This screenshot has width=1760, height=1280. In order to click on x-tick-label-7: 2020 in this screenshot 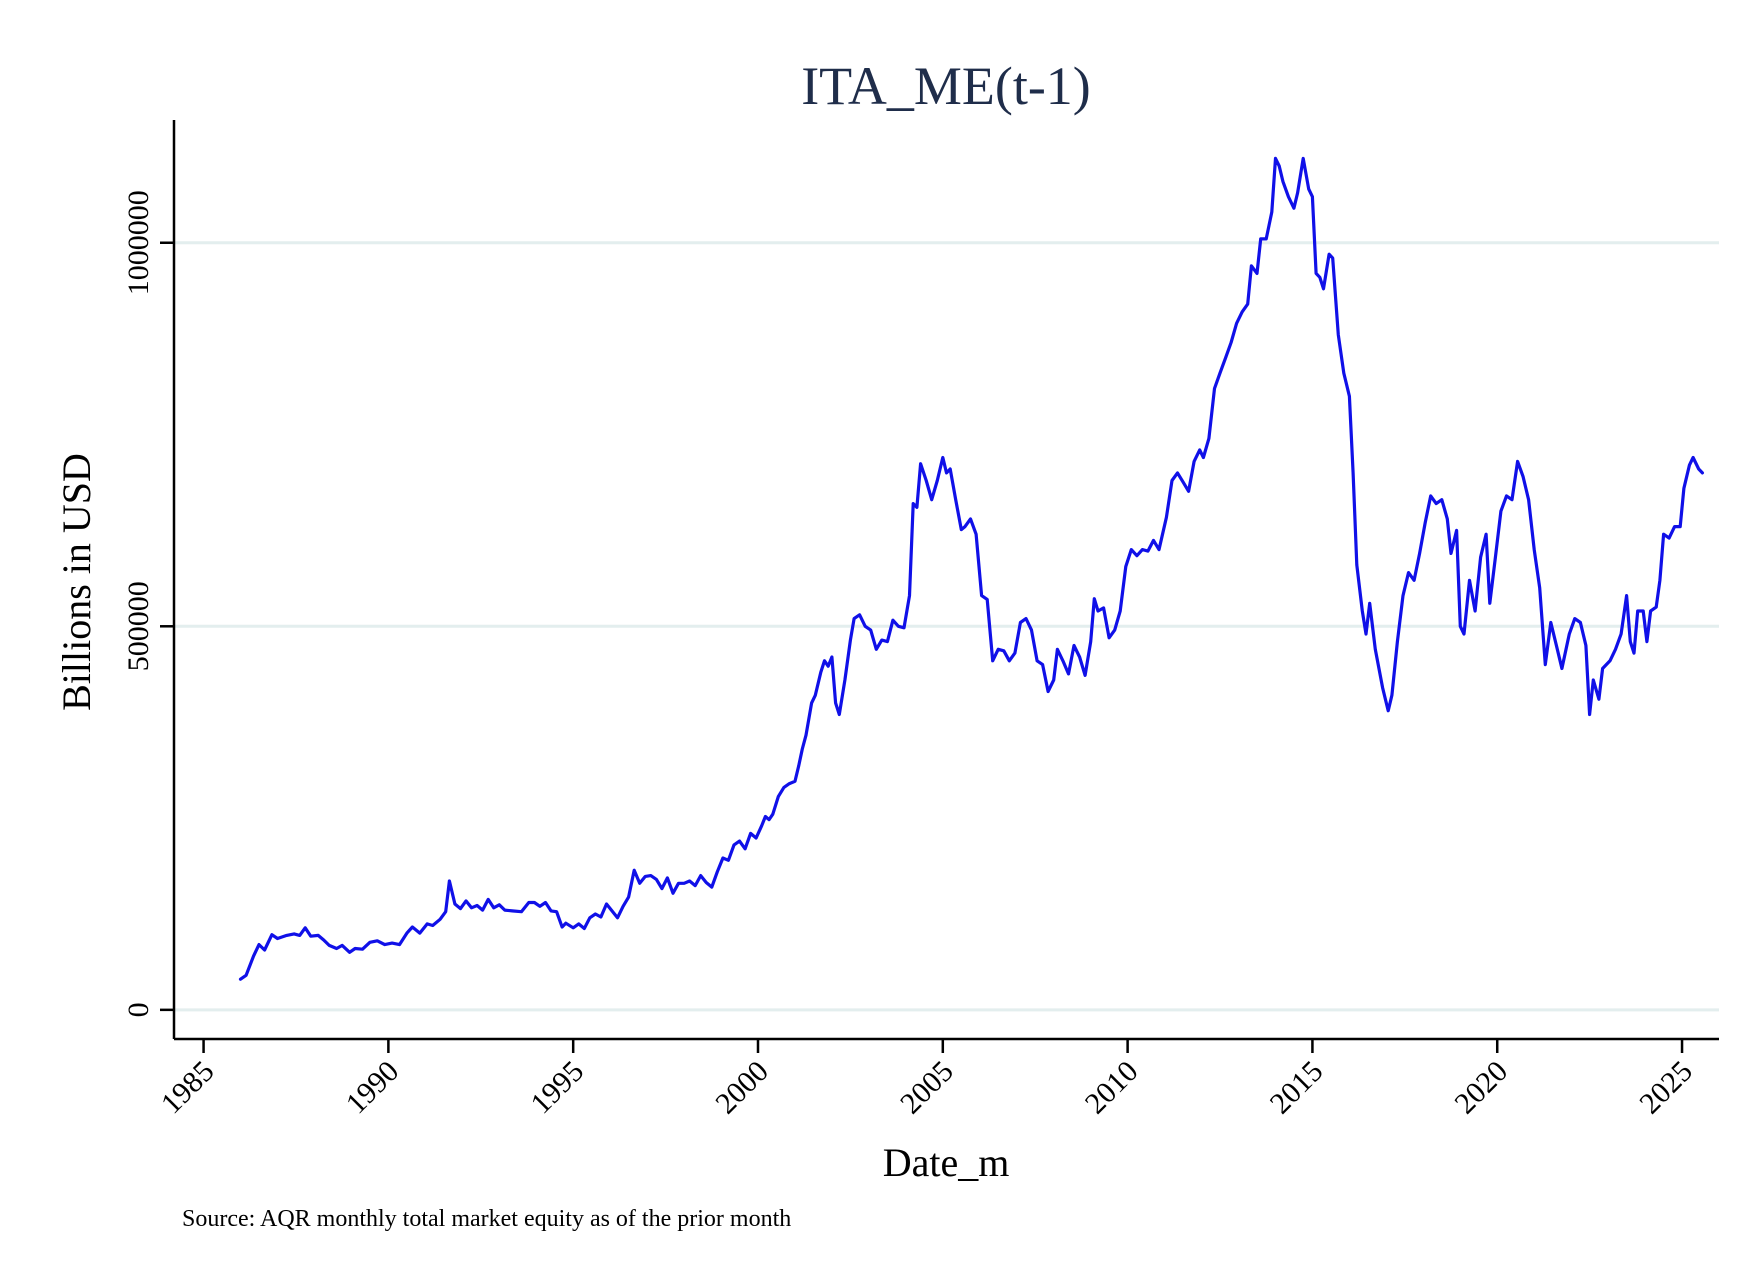, I will do `click(1481, 1088)`.